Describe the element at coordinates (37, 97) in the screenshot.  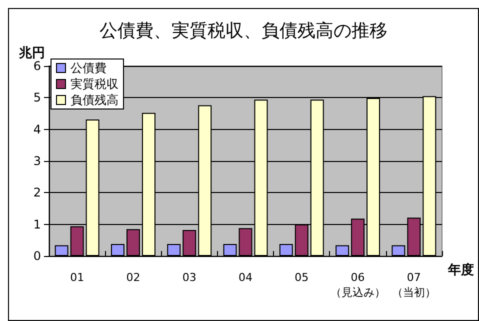
I see `y-tick-label: 5` at that location.